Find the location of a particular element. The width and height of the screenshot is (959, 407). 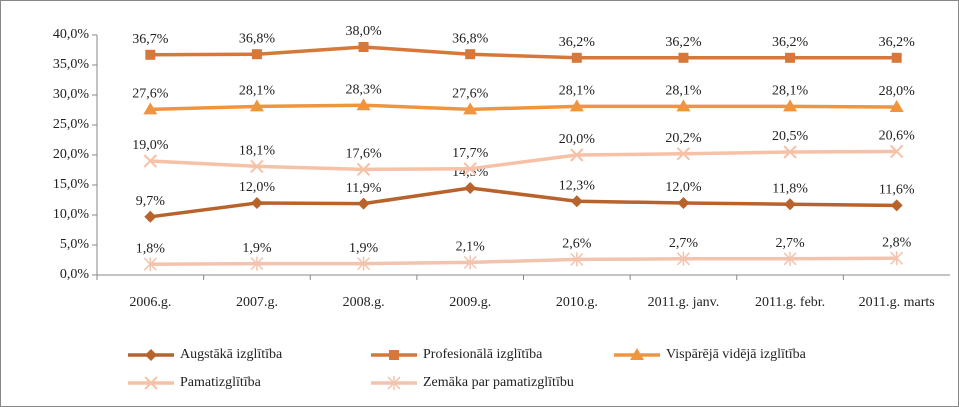

data-label: 27,6% is located at coordinates (150, 94).